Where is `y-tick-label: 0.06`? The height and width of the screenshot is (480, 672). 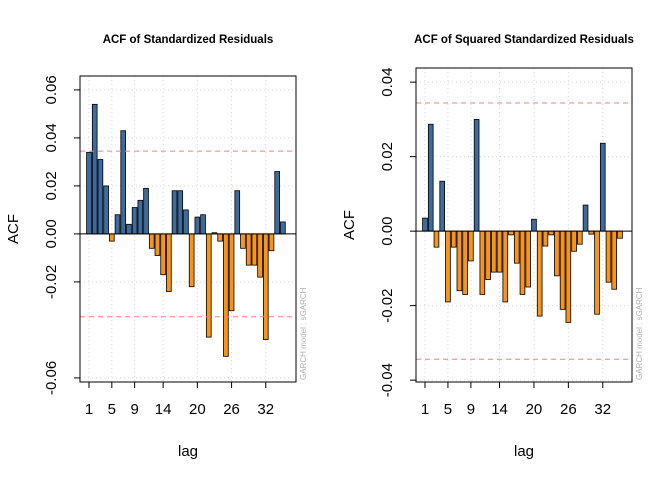 y-tick-label: 0.06 is located at coordinates (51, 89).